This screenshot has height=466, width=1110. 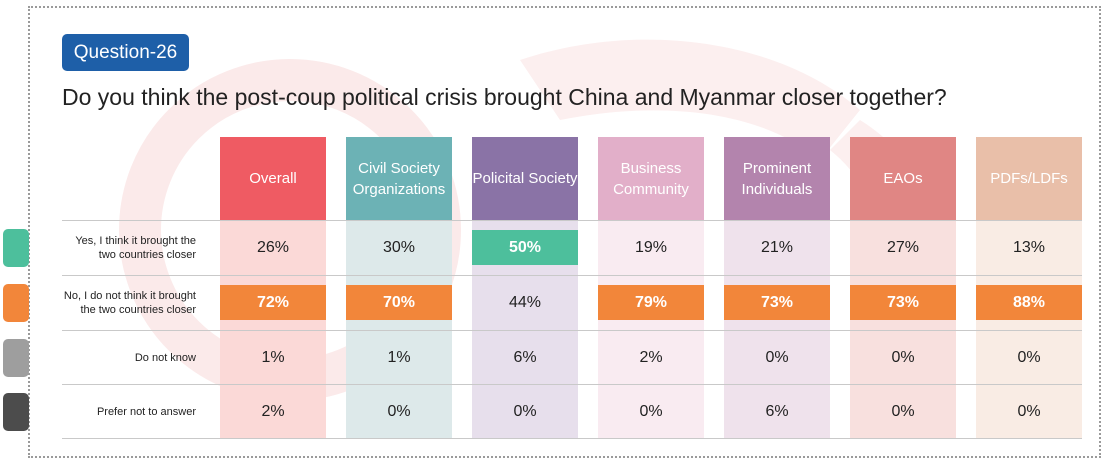 I want to click on cell-value: 72%, so click(x=273, y=302).